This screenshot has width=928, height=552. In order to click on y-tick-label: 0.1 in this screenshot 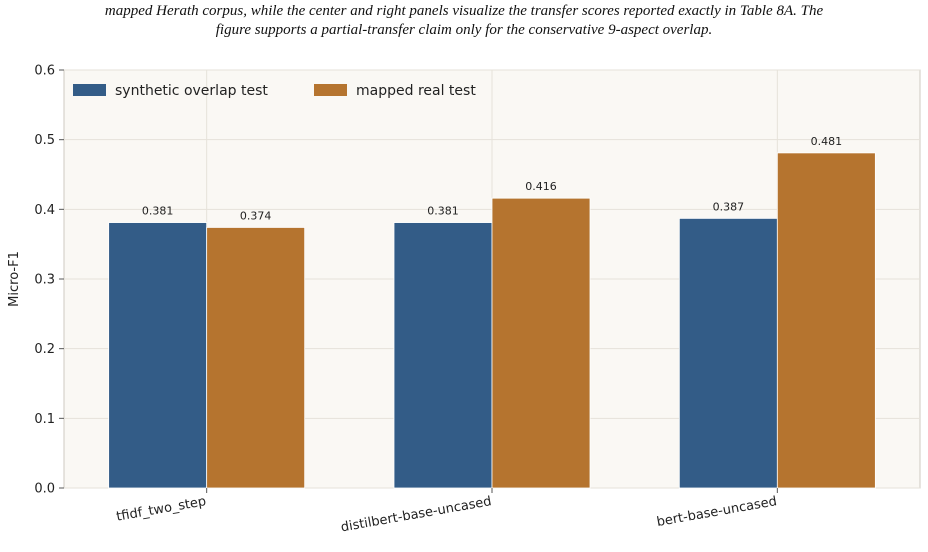, I will do `click(44, 419)`.